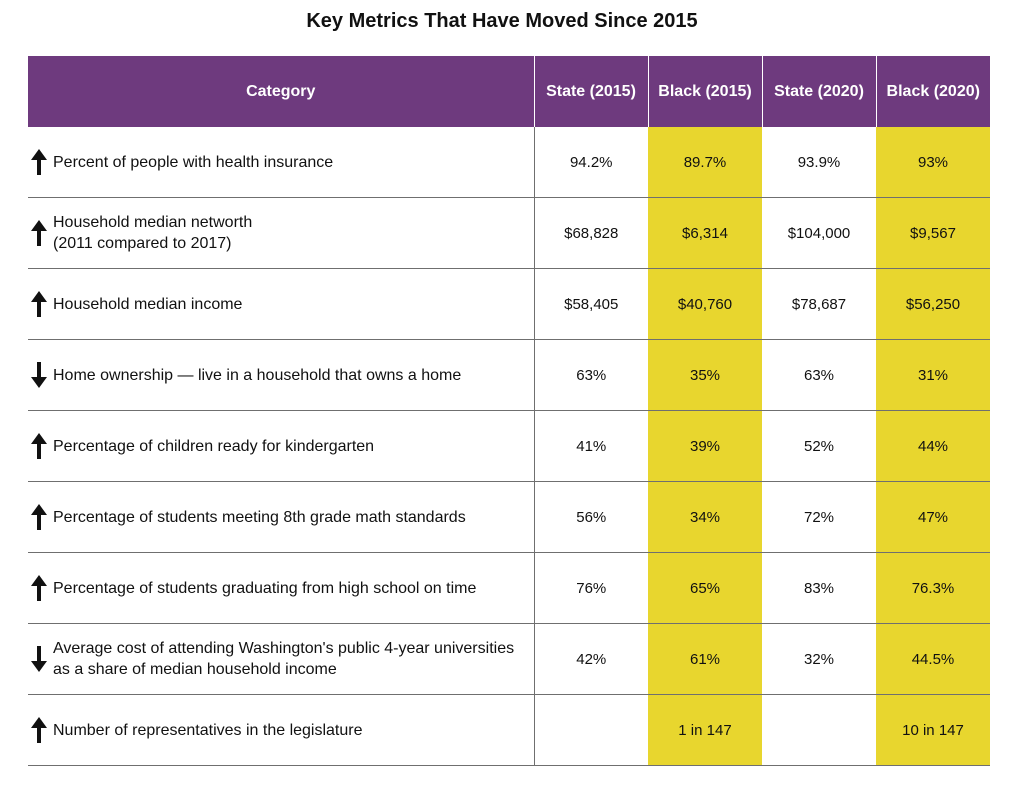 Image resolution: width=1024 pixels, height=800 pixels. What do you see at coordinates (705, 446) in the screenshot?
I see `black-2015-cell: 39%` at bounding box center [705, 446].